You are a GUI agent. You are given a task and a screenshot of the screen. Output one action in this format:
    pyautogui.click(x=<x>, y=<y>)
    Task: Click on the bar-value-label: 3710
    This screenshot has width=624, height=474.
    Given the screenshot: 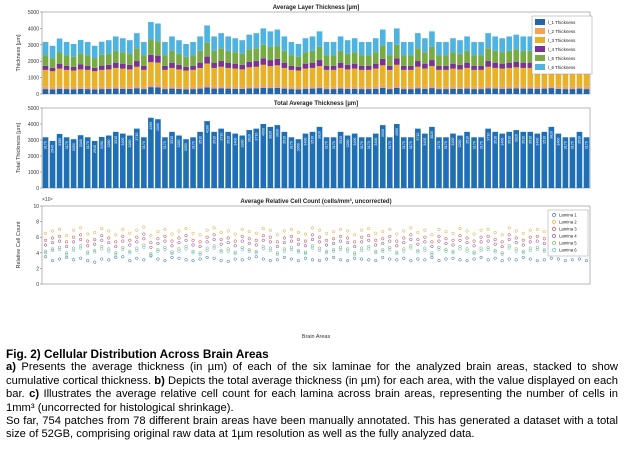 What is the action you would take?
    pyautogui.click(x=418, y=137)
    